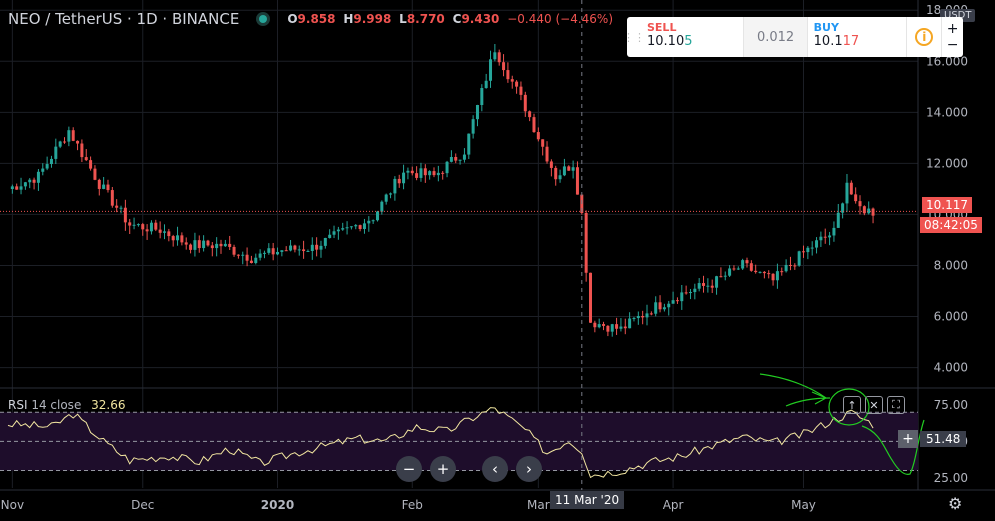 This screenshot has width=995, height=521. What do you see at coordinates (512, 469) in the screenshot?
I see `scroll-controls: ‹ ›` at bounding box center [512, 469].